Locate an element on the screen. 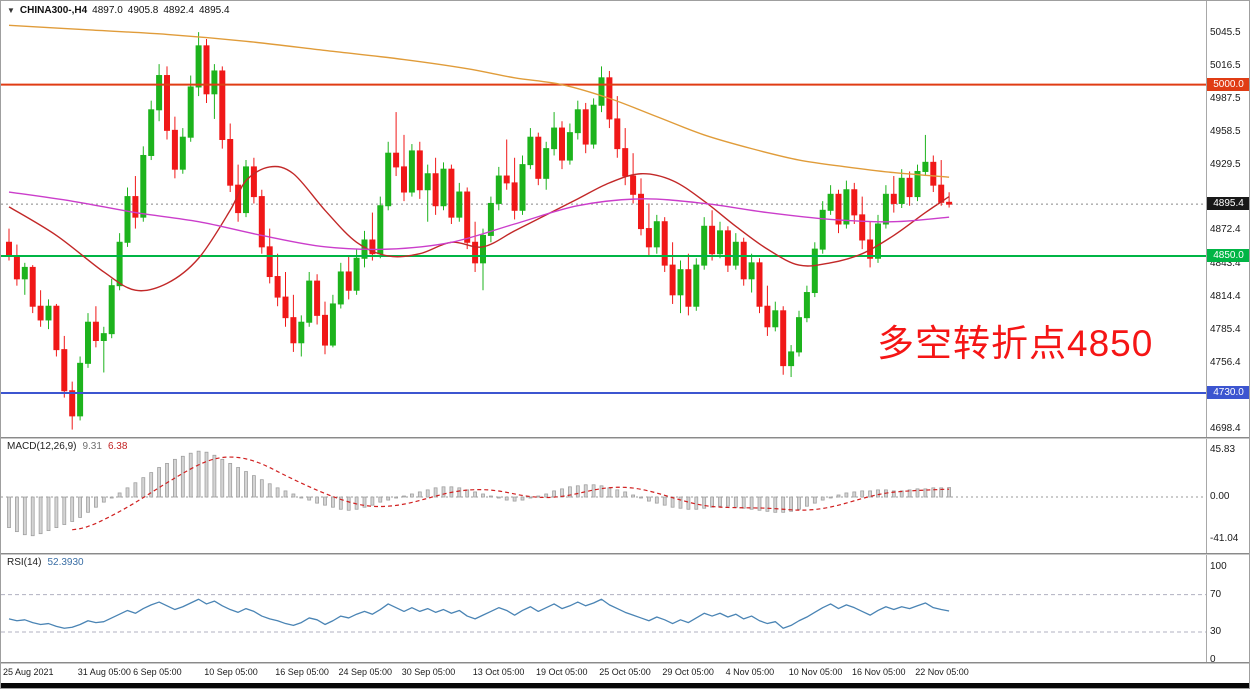  macd-value: 9.31 is located at coordinates (92, 446).